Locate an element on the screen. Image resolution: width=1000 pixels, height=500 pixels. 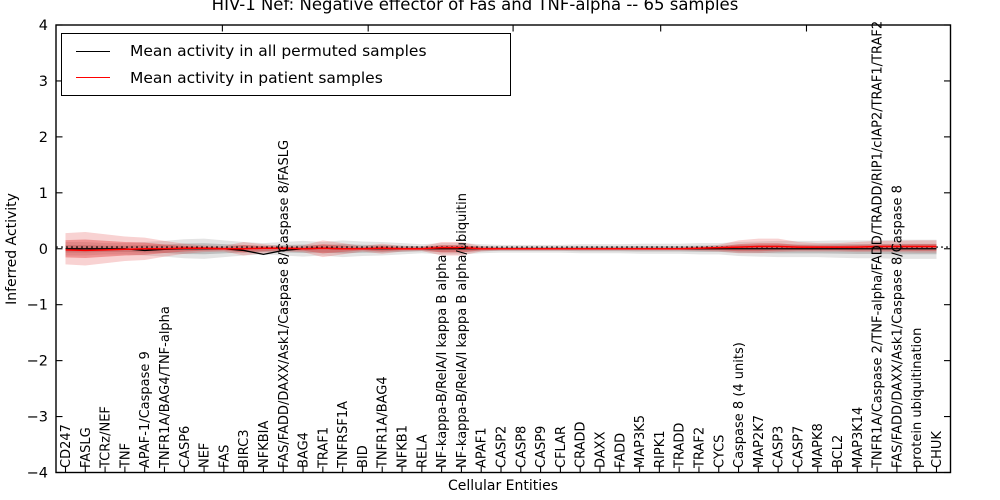
x-tick-label: CASP6 is located at coordinates (185, 447).